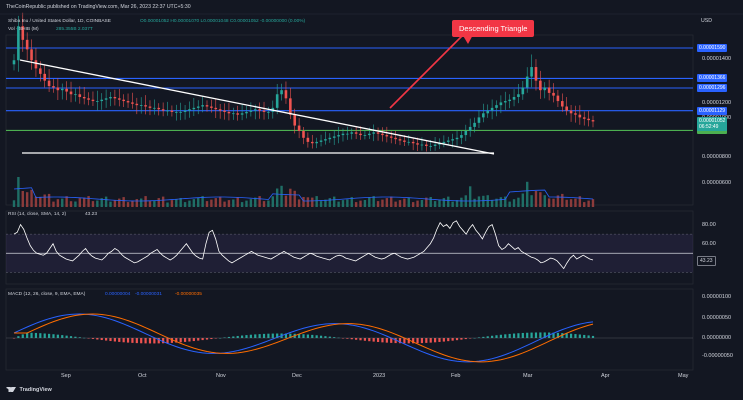  Describe the element at coordinates (11, 389) in the screenshot. I see `tradingview-logo-icon` at that location.